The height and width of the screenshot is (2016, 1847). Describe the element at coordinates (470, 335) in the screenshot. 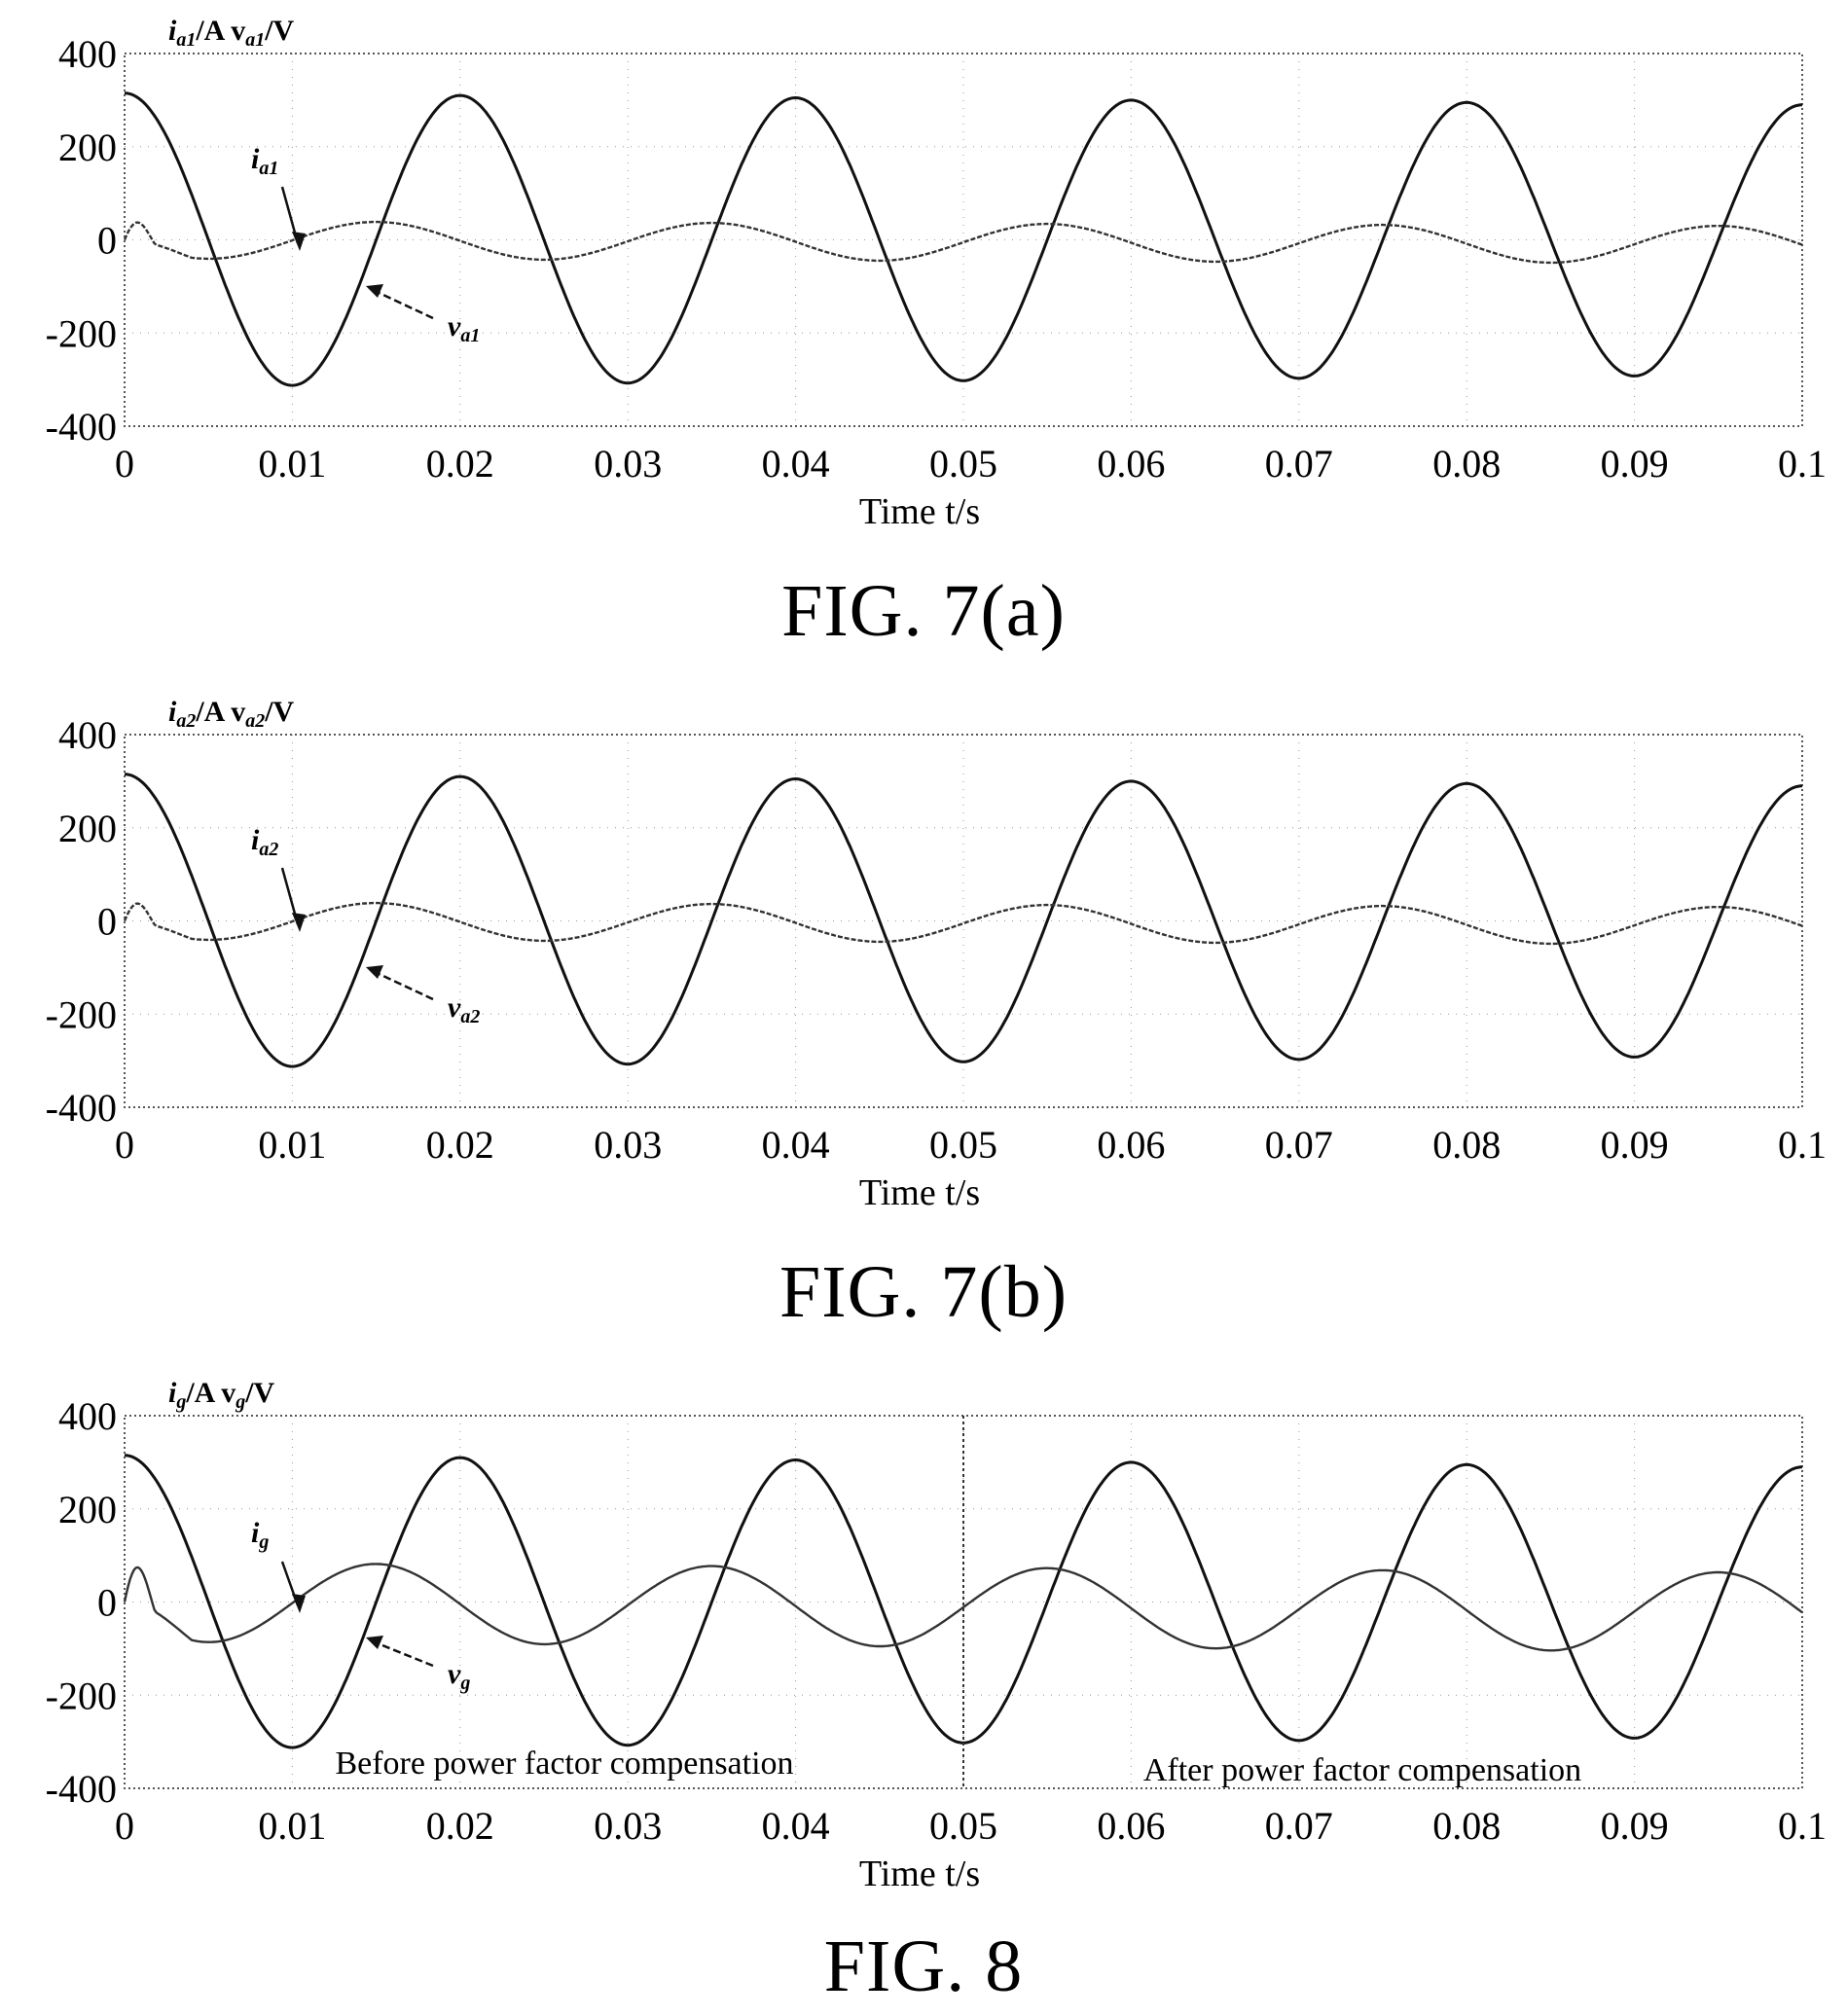

I see `voltage-series-label-part: a1` at that location.